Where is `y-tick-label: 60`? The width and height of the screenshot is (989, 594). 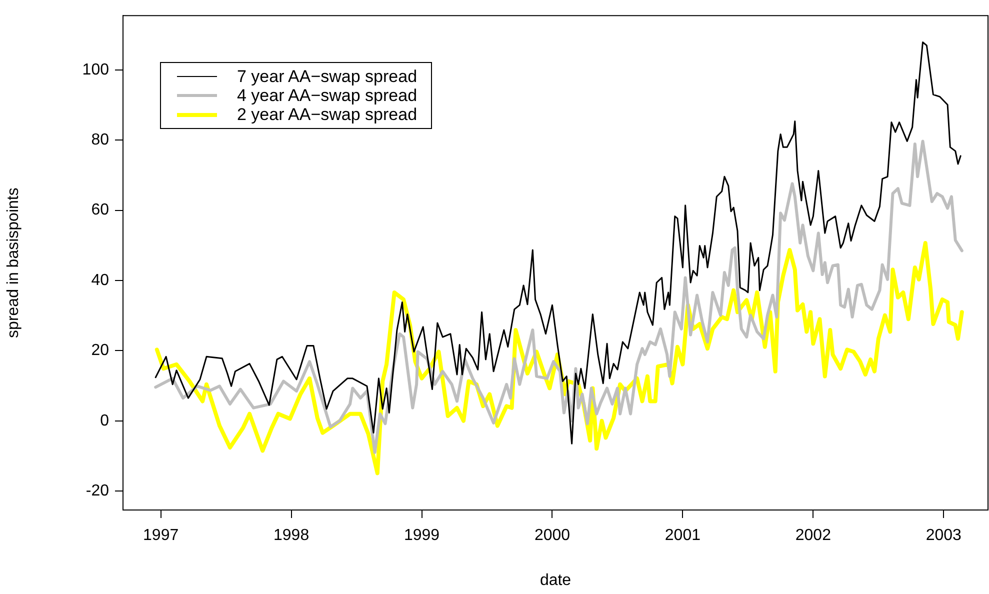
y-tick-label: 60 is located at coordinates (100, 210).